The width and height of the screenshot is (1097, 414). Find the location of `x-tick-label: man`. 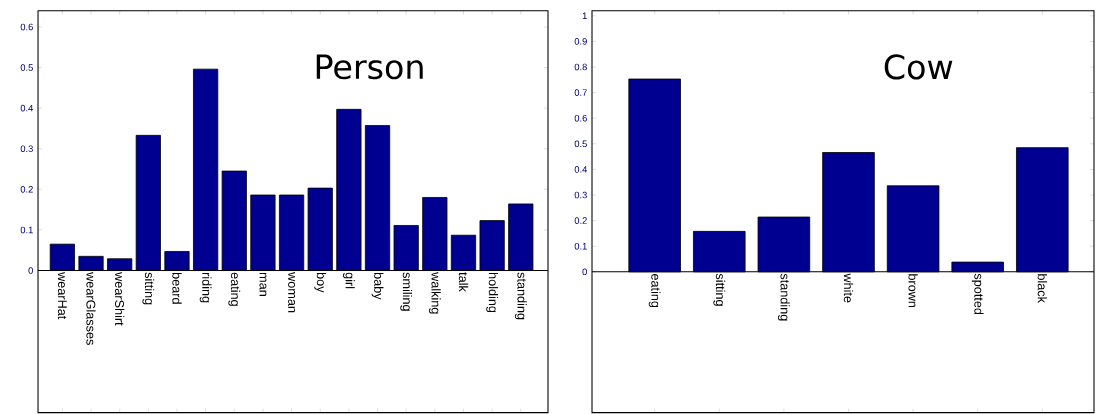

x-tick-label: man is located at coordinates (263, 284).